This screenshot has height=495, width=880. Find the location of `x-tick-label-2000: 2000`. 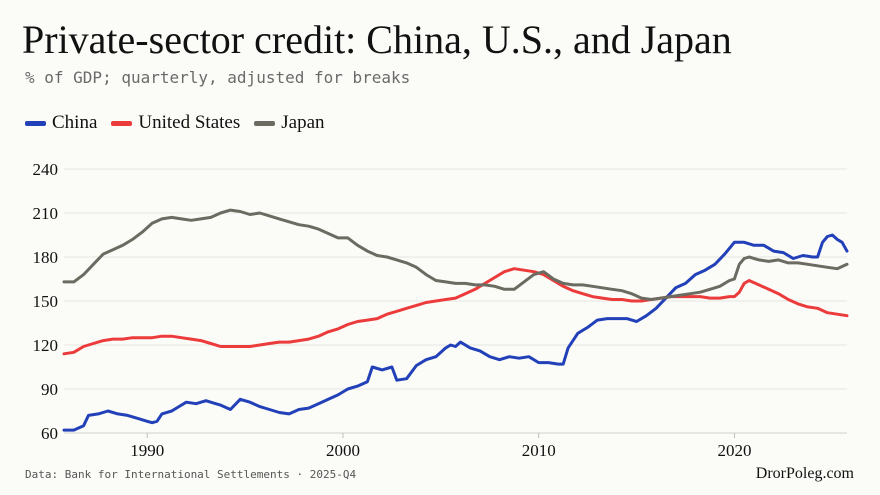

x-tick-label-2000: 2000 is located at coordinates (343, 450).